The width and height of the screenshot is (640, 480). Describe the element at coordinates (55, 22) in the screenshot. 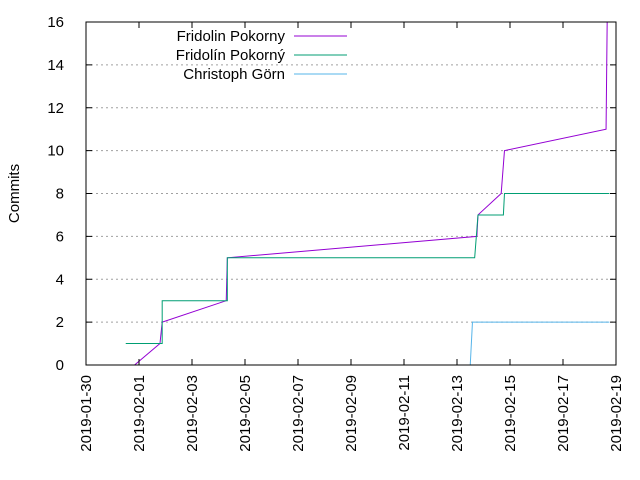

I see `y-tick-label: 16` at that location.